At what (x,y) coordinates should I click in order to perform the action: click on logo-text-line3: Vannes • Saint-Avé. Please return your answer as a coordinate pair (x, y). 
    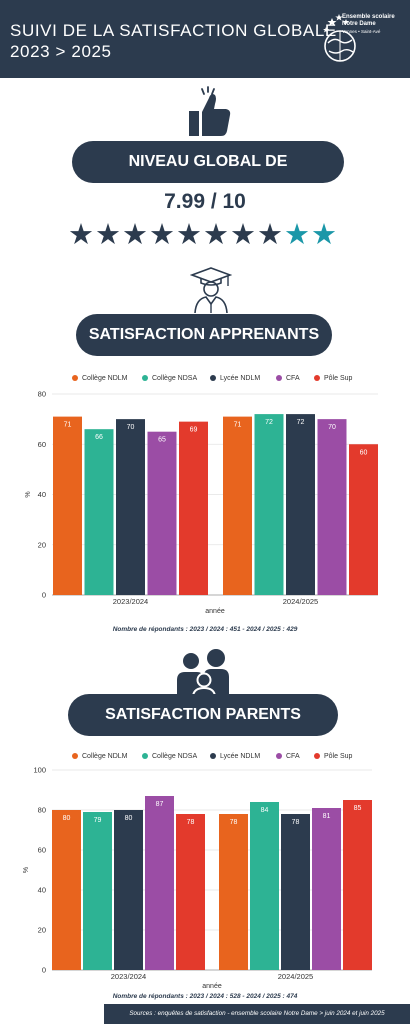
    Looking at the image, I should click on (361, 31).